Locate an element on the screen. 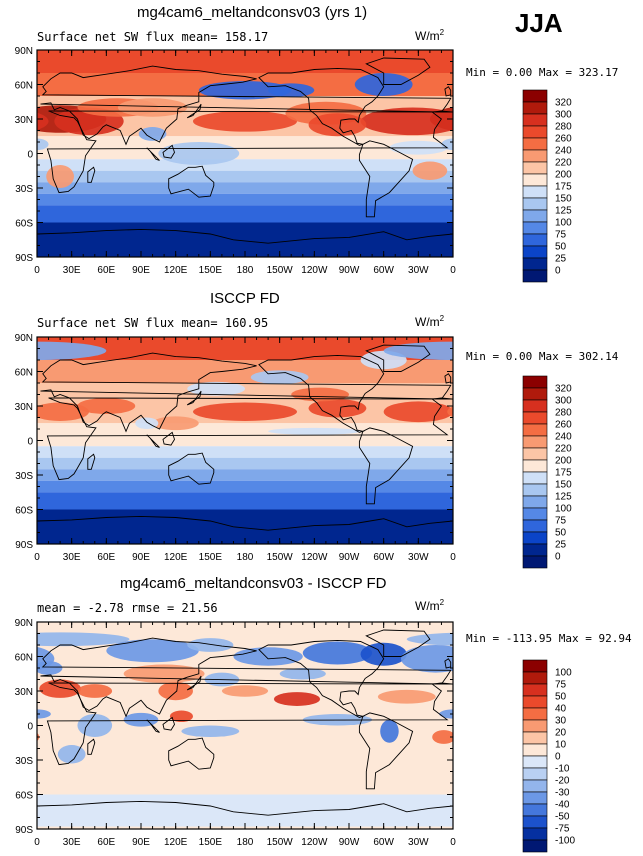  lat-label: 0 is located at coordinates (30, 442).